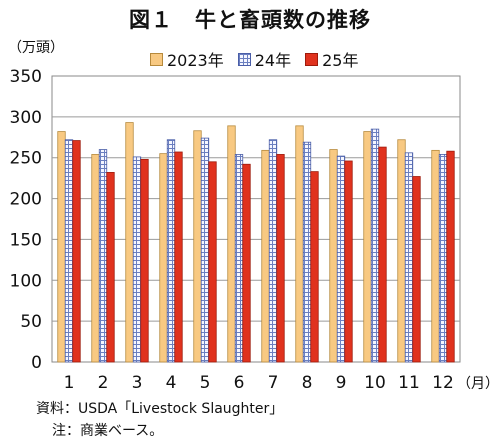 Image resolution: width=500 pixels, height=446 pixels. Describe the element at coordinates (340, 60) in the screenshot. I see `legend-label-25: 25年` at that location.